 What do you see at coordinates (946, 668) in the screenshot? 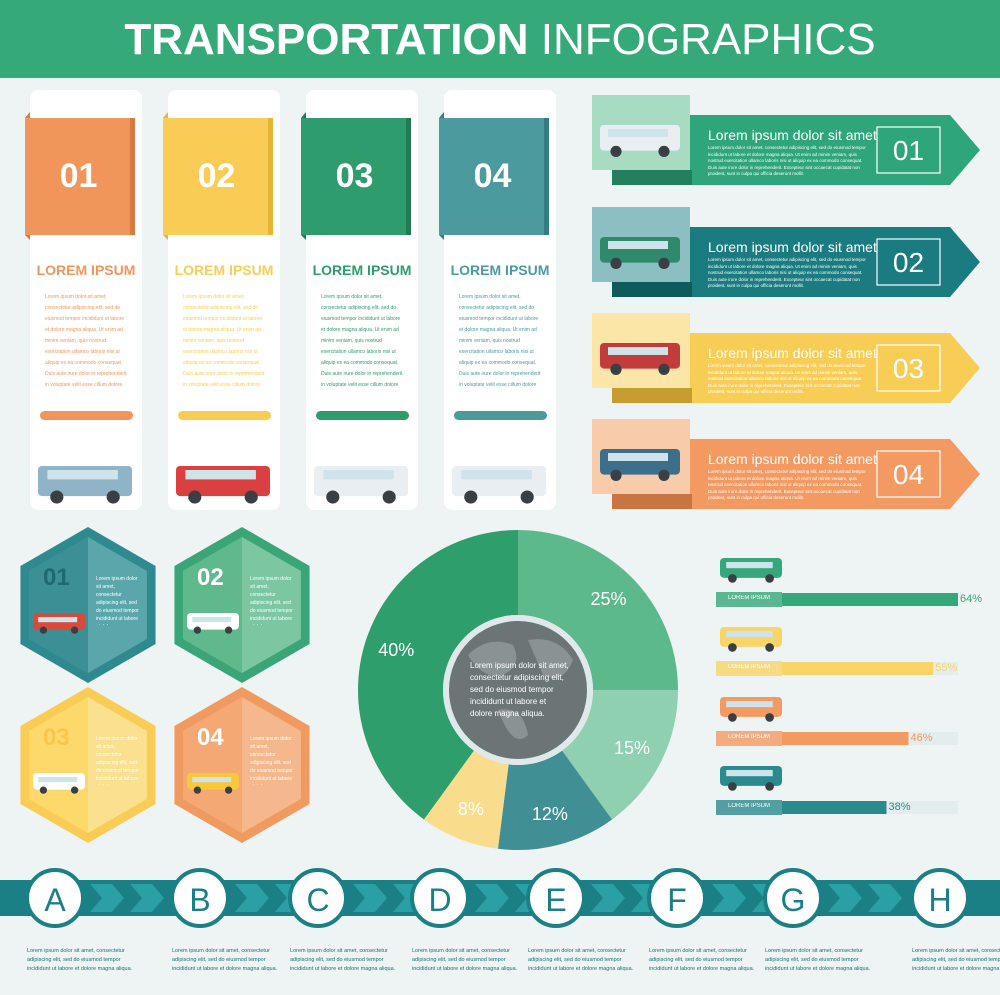
I see `bar-value: 55%` at bounding box center [946, 668].